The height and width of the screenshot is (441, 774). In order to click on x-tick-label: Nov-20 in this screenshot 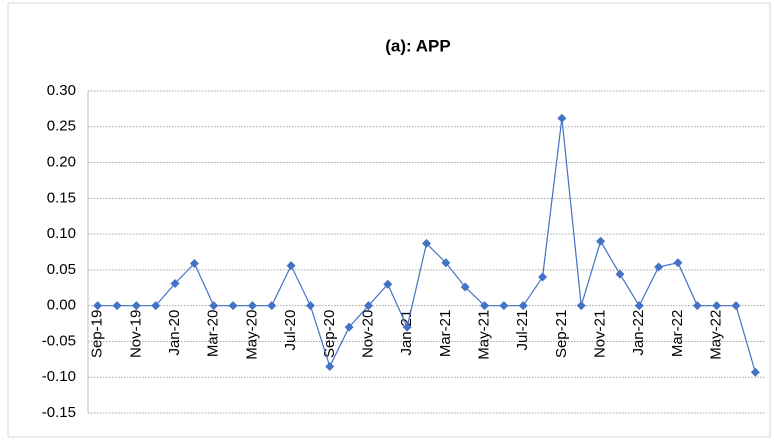, I will do `click(367, 334)`.